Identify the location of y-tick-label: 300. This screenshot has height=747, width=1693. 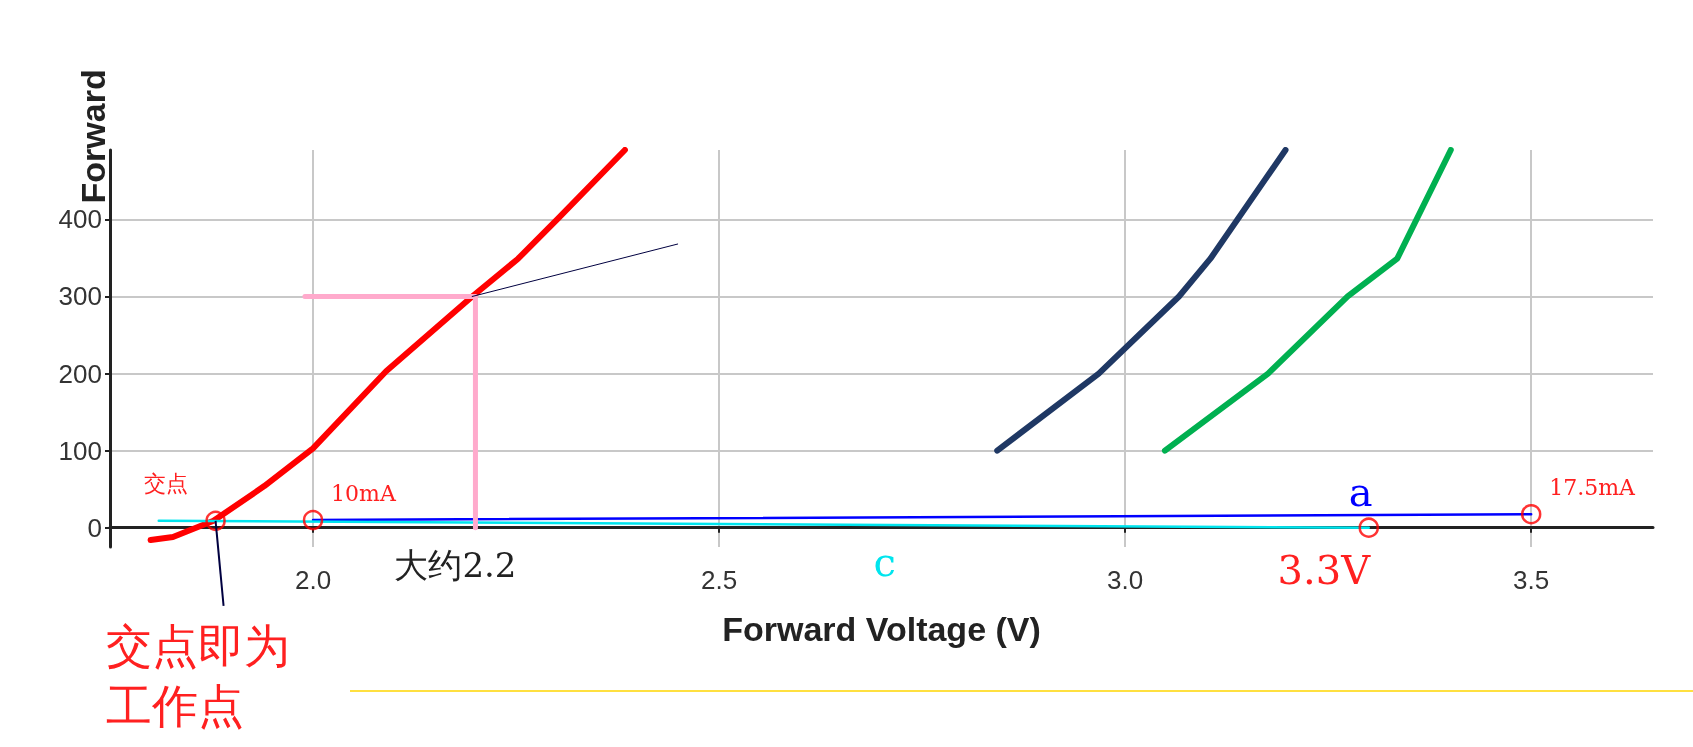
(80, 296).